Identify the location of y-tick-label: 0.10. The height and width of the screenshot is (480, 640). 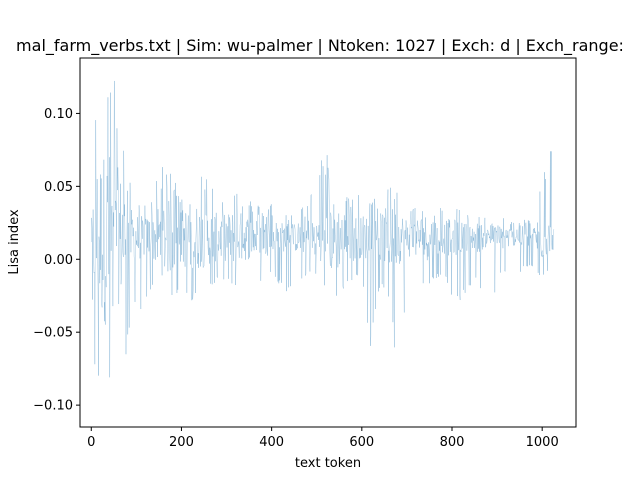
(58, 114).